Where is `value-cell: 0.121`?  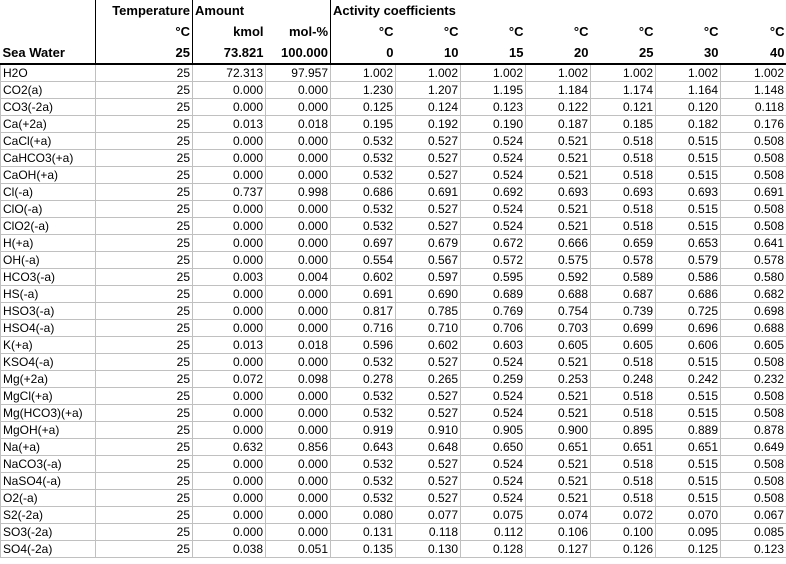
value-cell: 0.121 is located at coordinates (623, 107).